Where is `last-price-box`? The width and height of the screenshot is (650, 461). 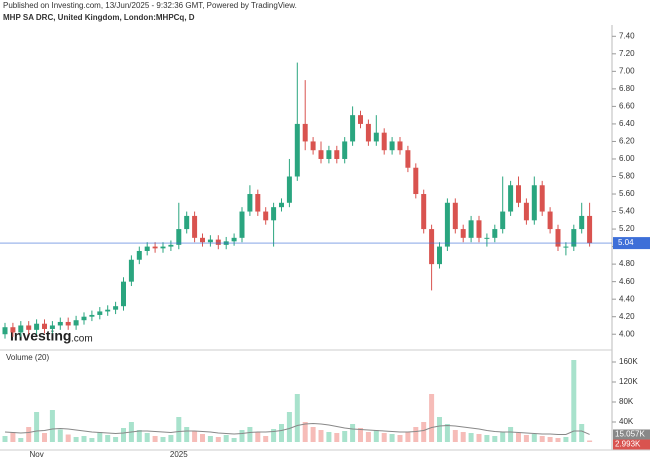 last-price-box is located at coordinates (631, 243).